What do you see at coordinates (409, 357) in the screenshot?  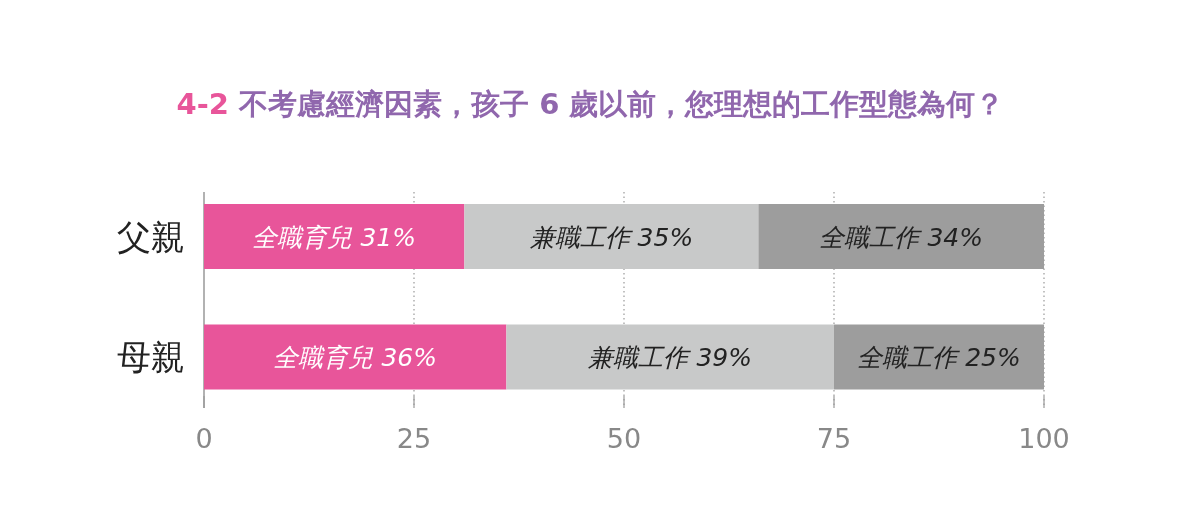 I see `data-label: 36%` at bounding box center [409, 357].